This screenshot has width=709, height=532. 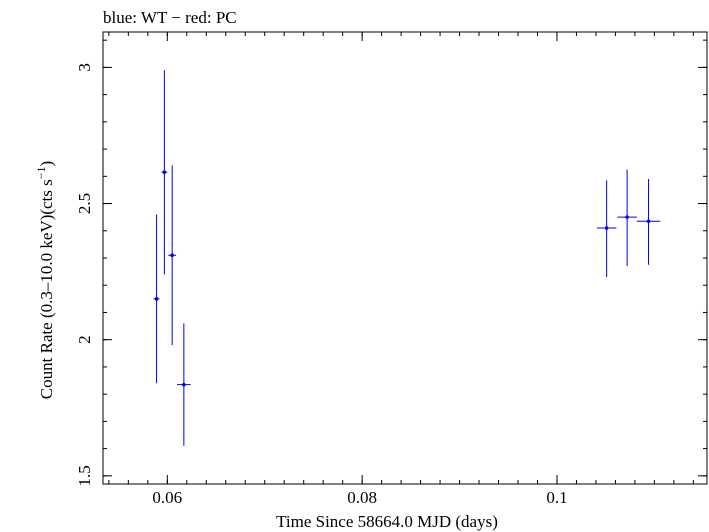 What do you see at coordinates (387, 521) in the screenshot?
I see `x-axis-label: Time Since 58664.0 MJD (days)` at bounding box center [387, 521].